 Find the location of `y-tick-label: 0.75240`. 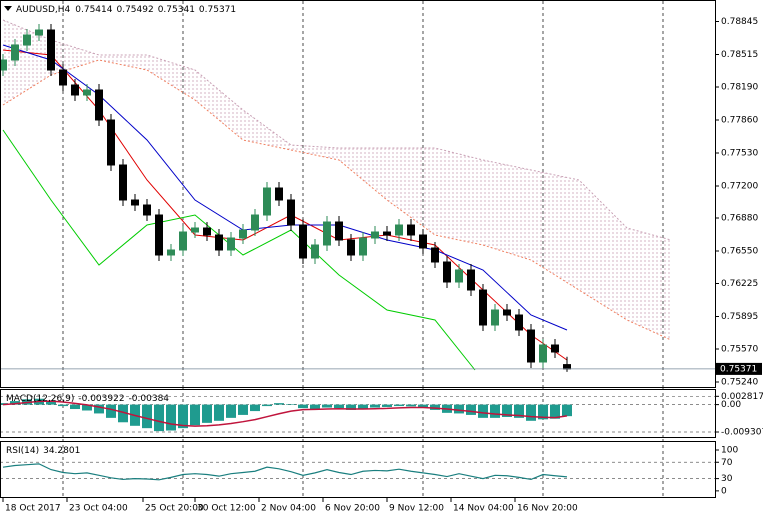

y-tick-label: 0.75240 is located at coordinates (739, 383).